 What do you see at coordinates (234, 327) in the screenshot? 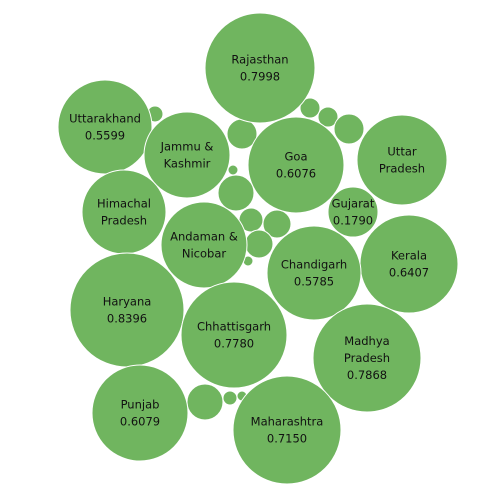
I see `bubble-label-chhattisgarh: Chhattisgarh` at bounding box center [234, 327].